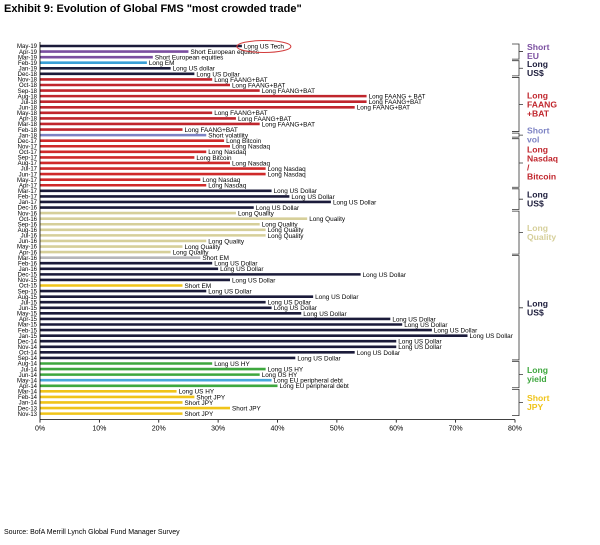  What do you see at coordinates (28, 147) in the screenshot?
I see `month-label: Nov-17` at bounding box center [28, 147].